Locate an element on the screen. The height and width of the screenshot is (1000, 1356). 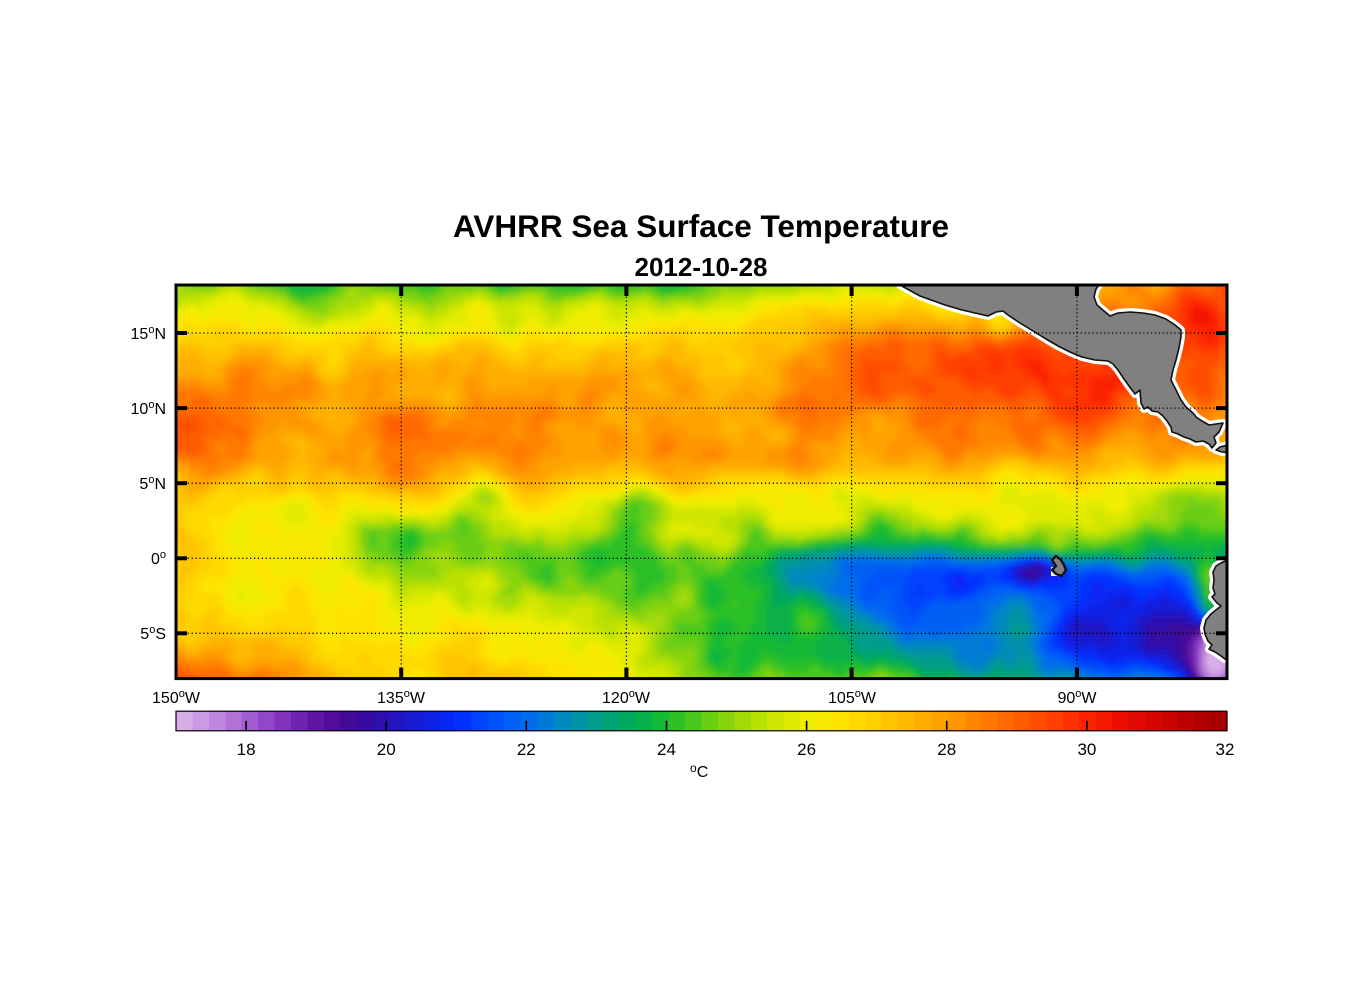
svg-text: 26 is located at coordinates (806, 749).